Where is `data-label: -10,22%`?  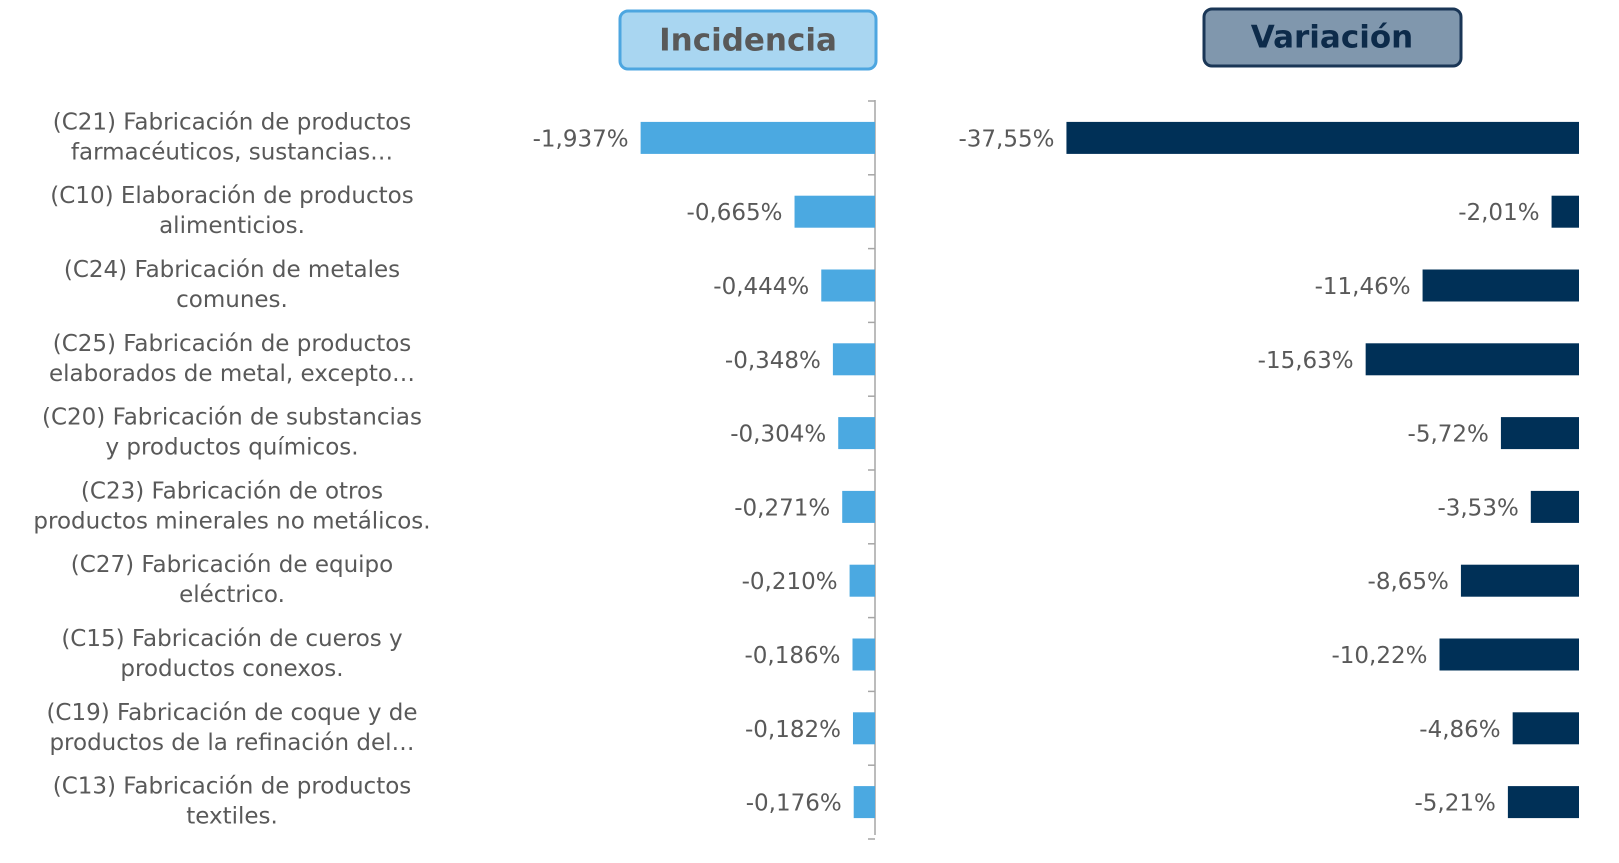 data-label: -10,22% is located at coordinates (1379, 656).